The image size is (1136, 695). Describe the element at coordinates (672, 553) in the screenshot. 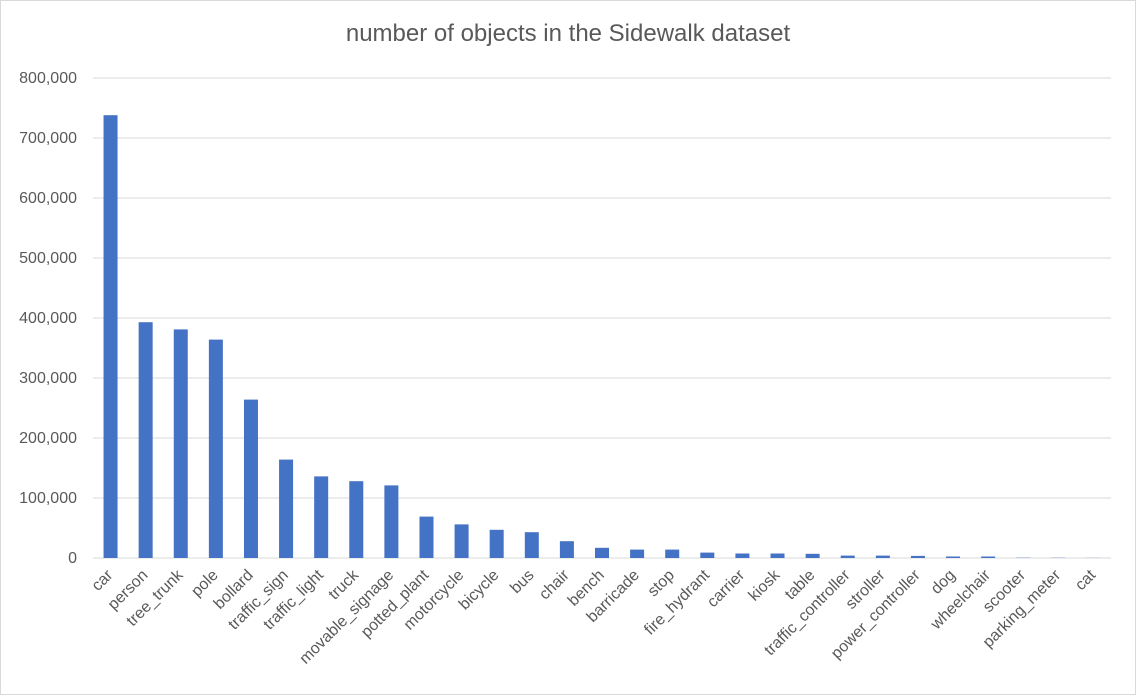

I see `bar-stop` at that location.